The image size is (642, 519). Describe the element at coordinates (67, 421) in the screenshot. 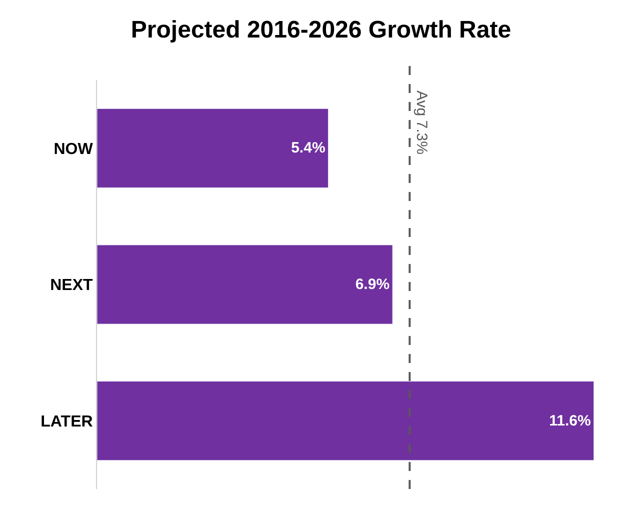

I see `y-tick-label: LATER` at that location.